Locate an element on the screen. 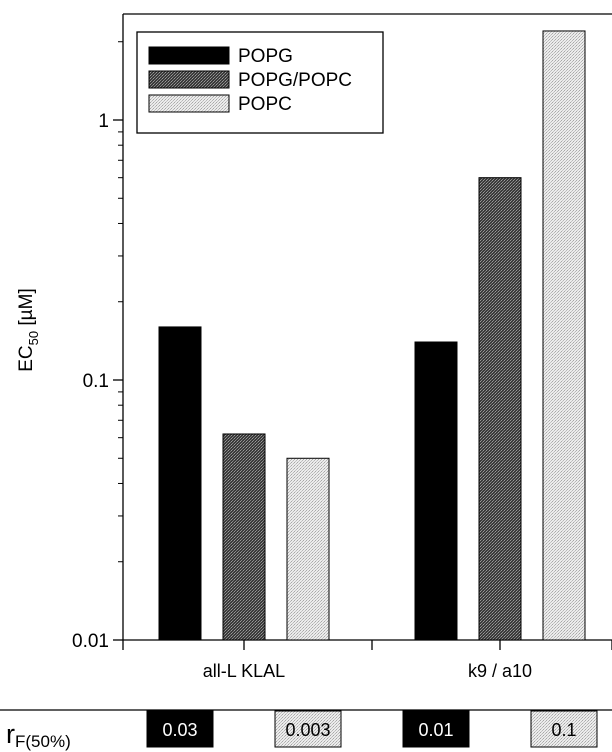 This screenshot has height=752, width=612. rf-cell-value: 0.003 is located at coordinates (307, 730).